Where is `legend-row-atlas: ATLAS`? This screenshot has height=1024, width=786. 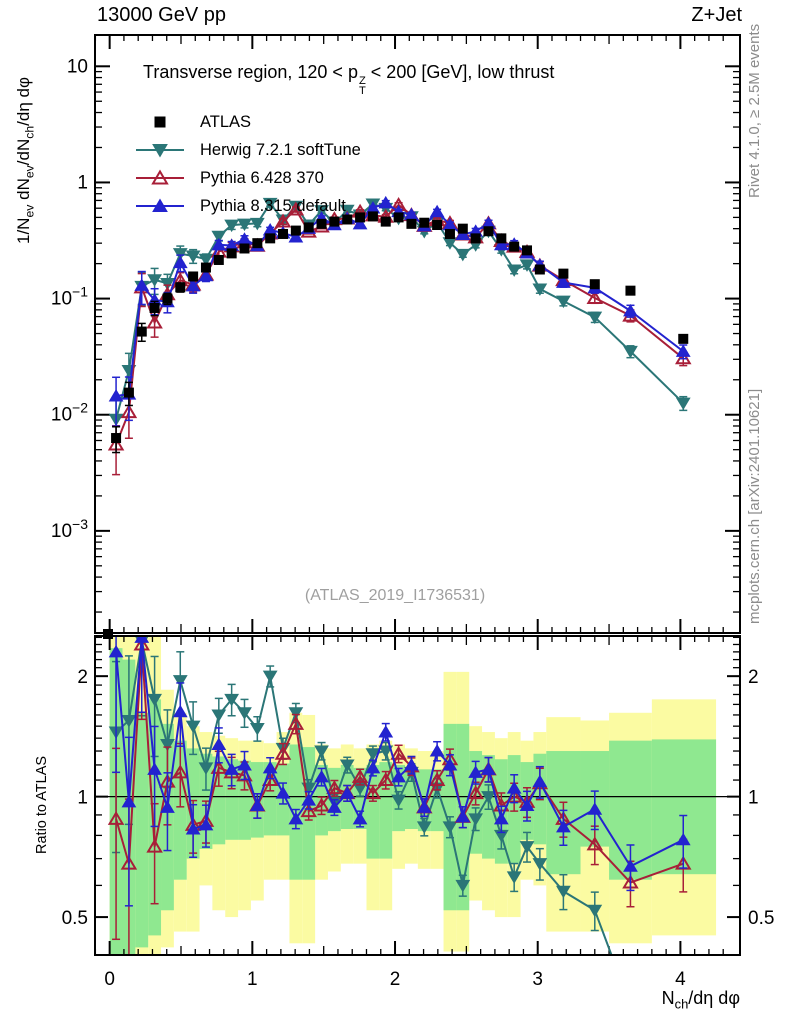
legend-row-atlas: ATLAS is located at coordinates (247, 122).